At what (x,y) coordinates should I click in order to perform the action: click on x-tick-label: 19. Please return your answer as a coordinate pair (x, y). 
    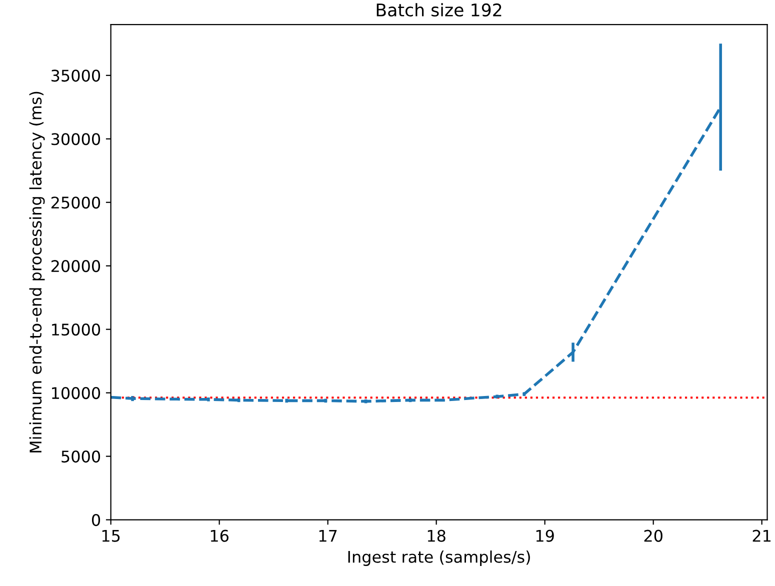
    Looking at the image, I should click on (545, 536).